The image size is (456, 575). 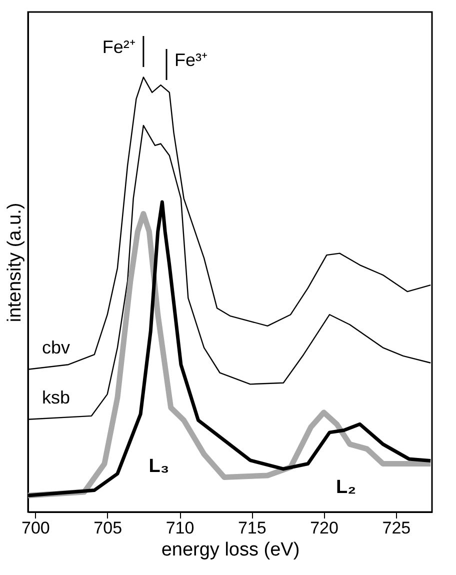 What do you see at coordinates (119, 47) in the screenshot?
I see `ref-line-label: Fe²⁺` at bounding box center [119, 47].